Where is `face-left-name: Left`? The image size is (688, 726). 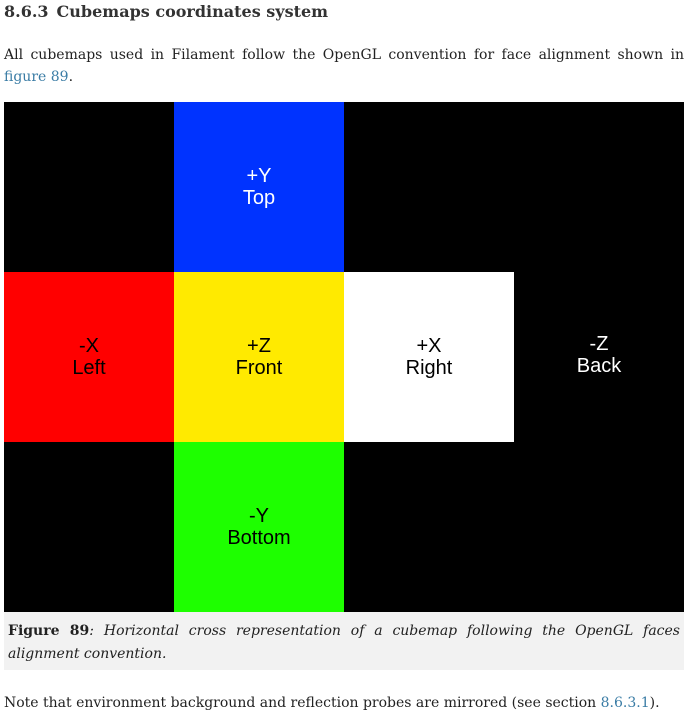
face-left-name: Left is located at coordinates (89, 368).